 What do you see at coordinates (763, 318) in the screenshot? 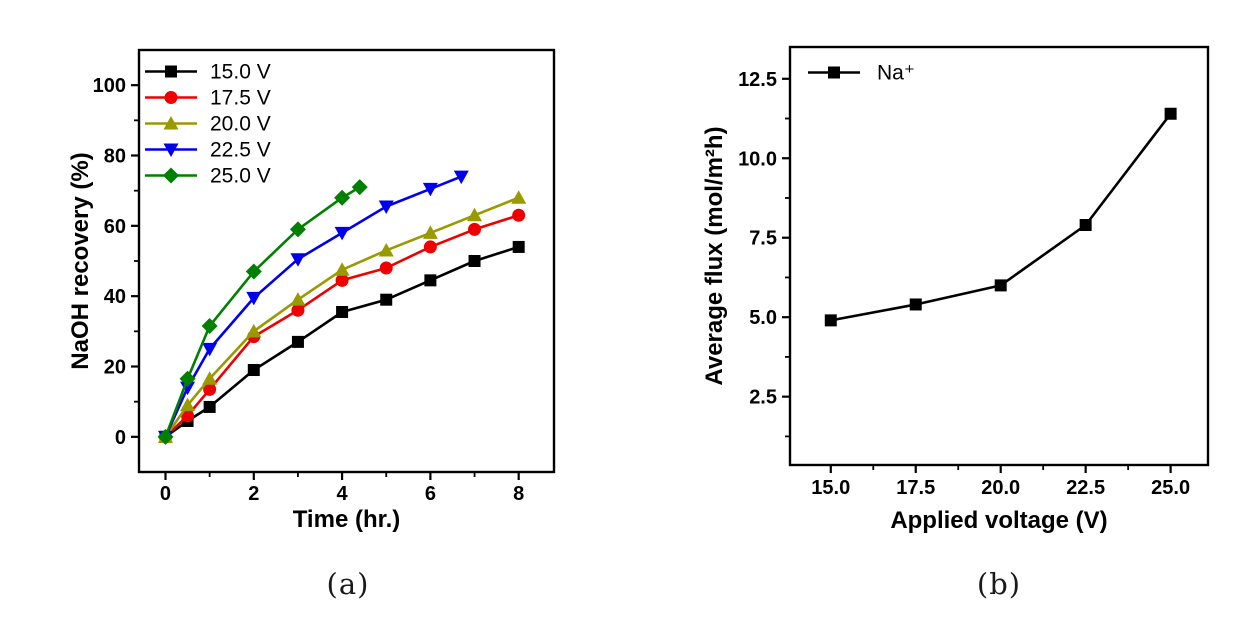
I see `y-tick-label: 5.0` at bounding box center [763, 318].